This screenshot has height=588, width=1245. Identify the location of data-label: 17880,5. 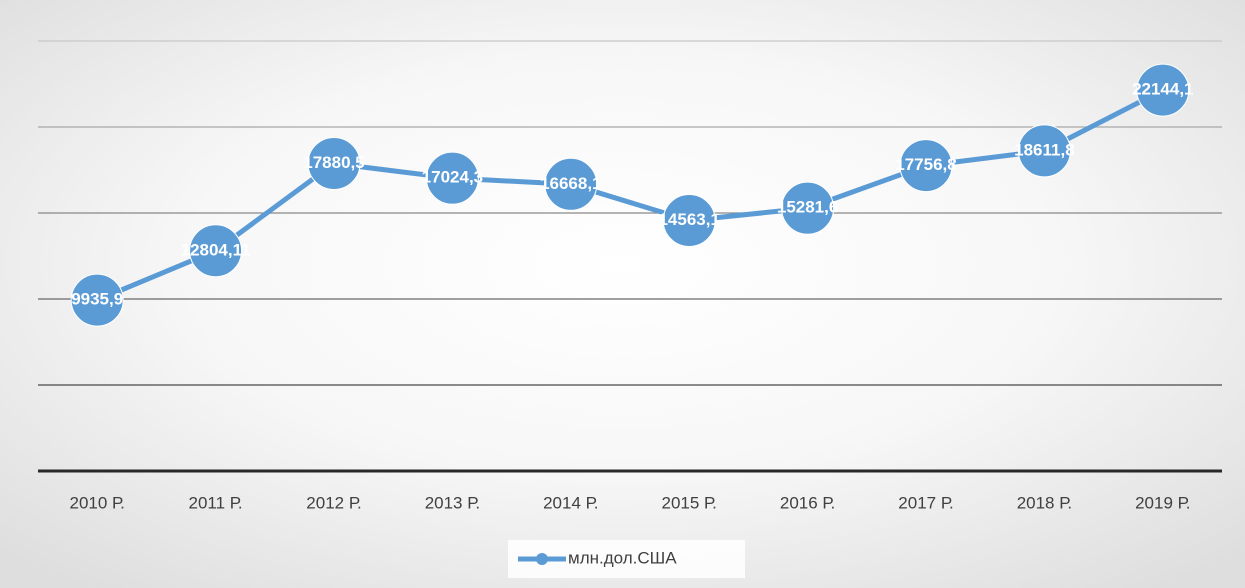
(333, 162).